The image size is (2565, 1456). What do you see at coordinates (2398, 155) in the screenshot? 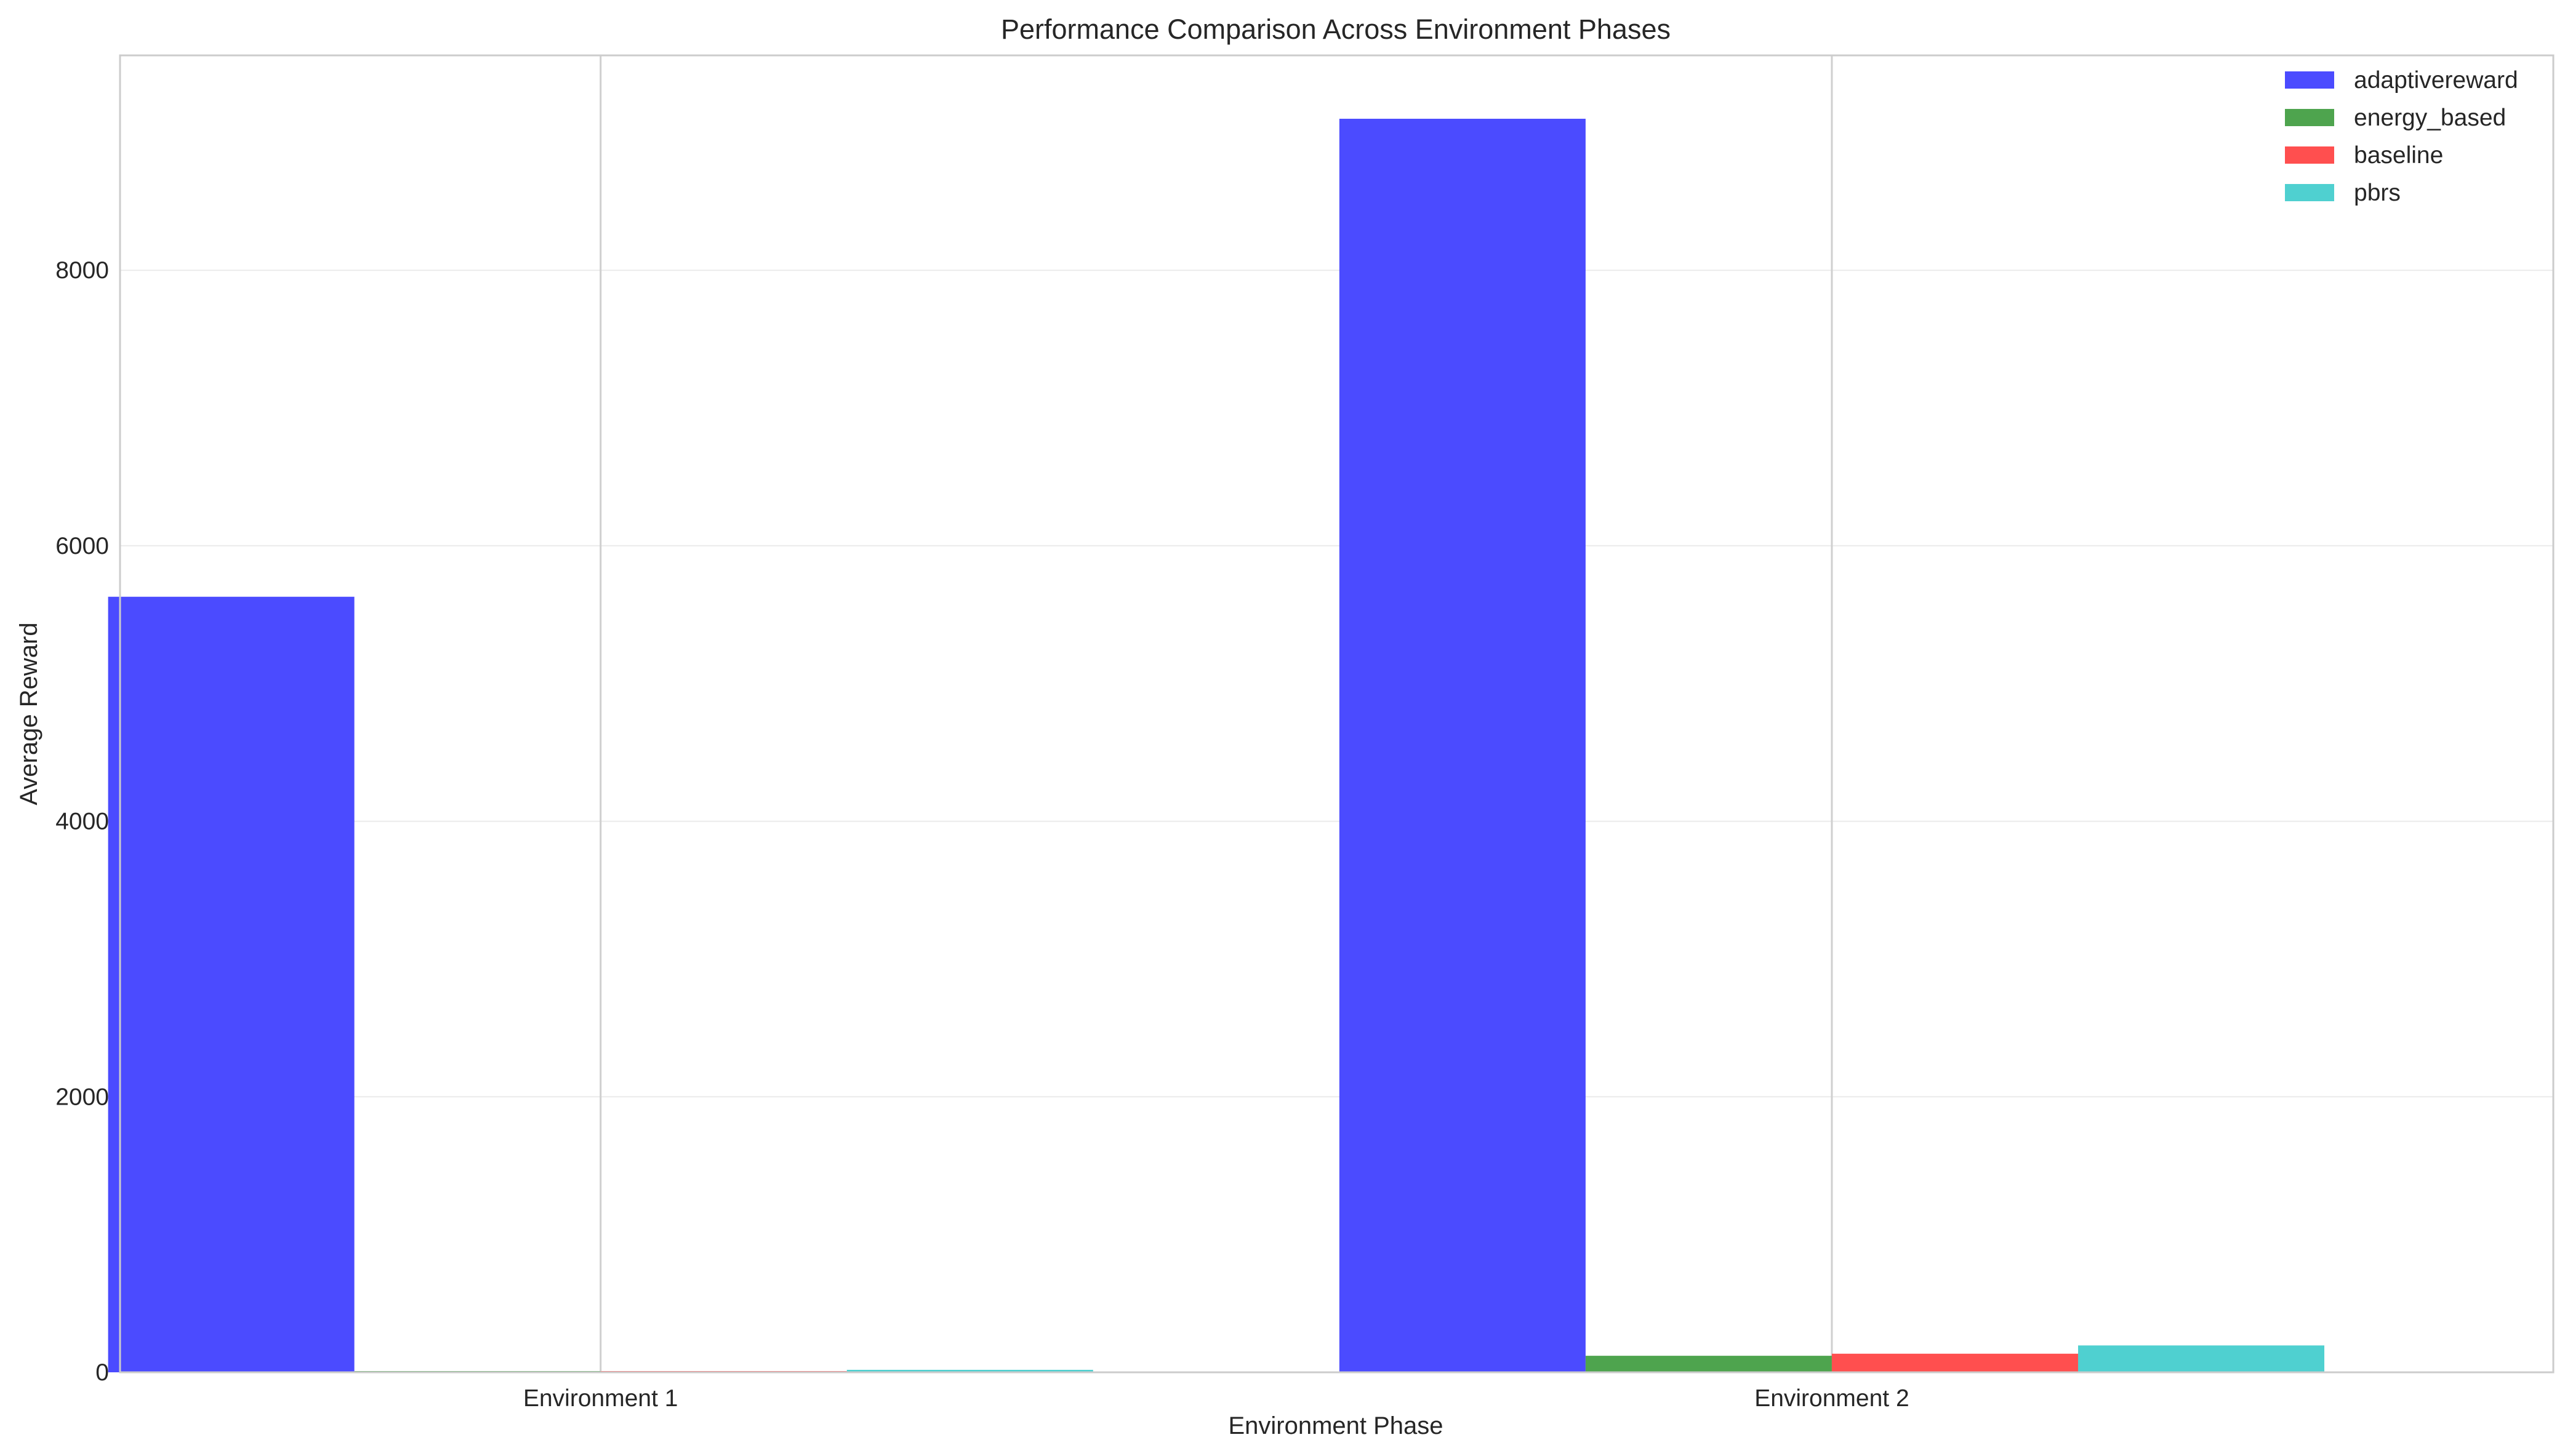
I see `legend-label-baseline: baseline` at bounding box center [2398, 155].